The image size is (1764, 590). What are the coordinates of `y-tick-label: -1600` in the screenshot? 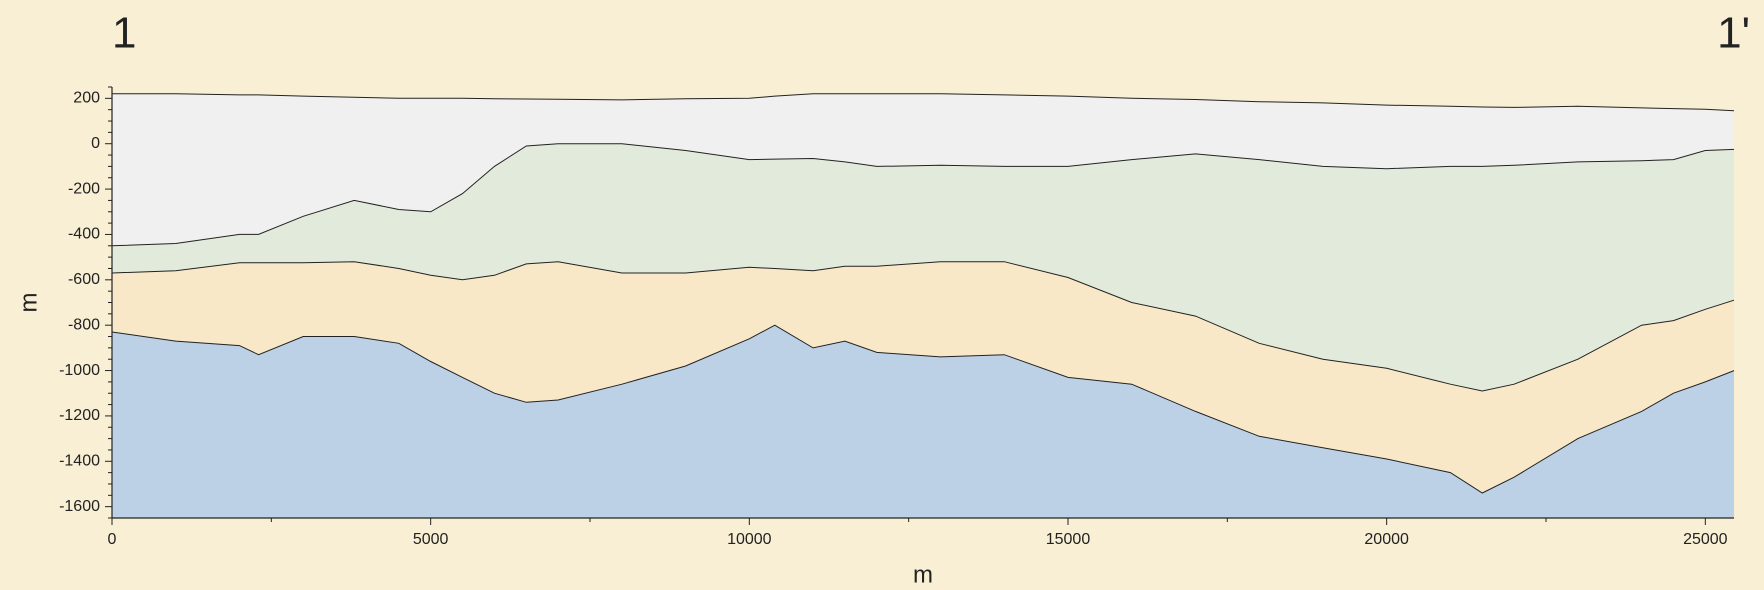 It's located at (79, 506).